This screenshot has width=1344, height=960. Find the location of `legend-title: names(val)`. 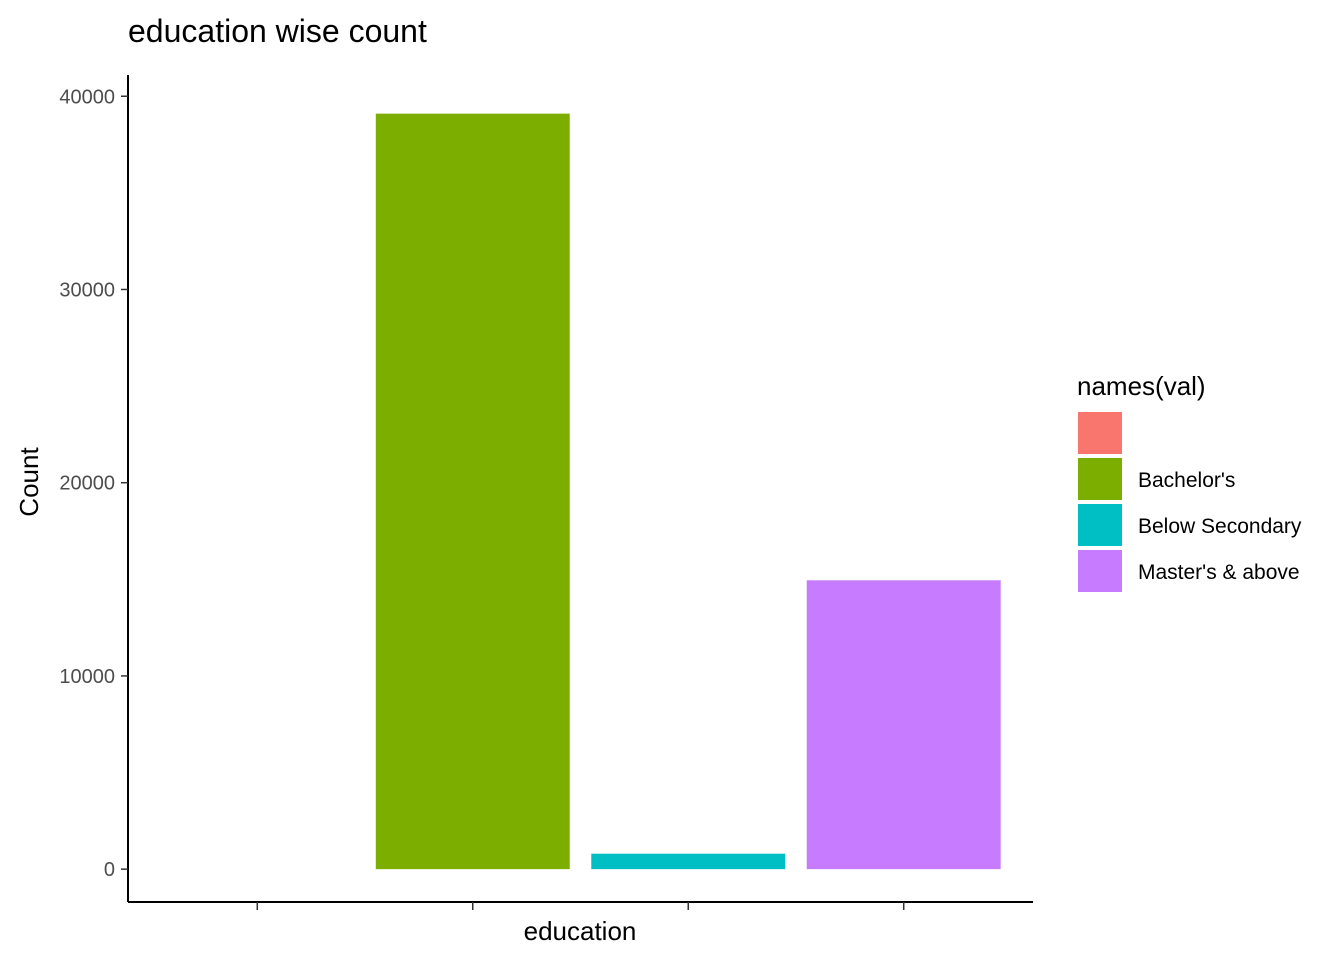

legend-title: names(val) is located at coordinates (1141, 386).